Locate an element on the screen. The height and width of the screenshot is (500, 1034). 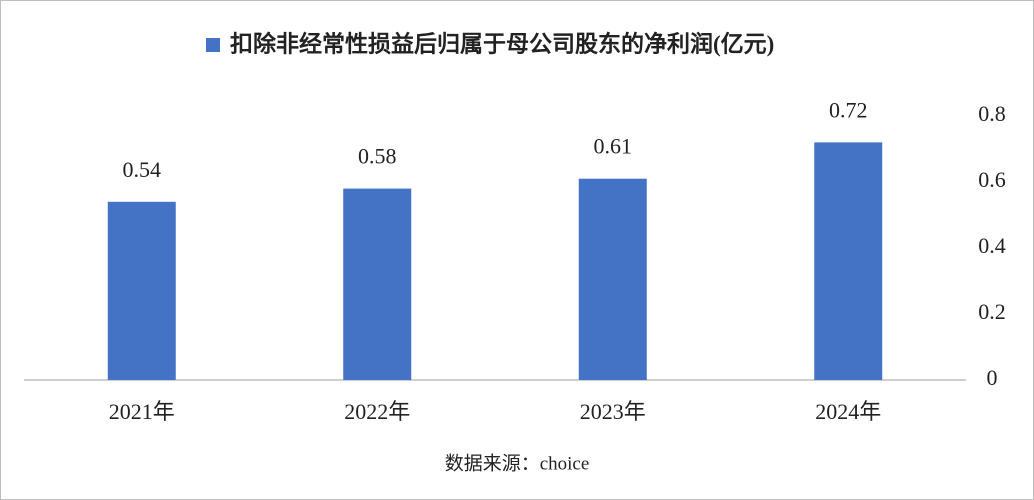
legend-label: 扣除非经常性损益后归属于母公司股东的净利润(亿元) is located at coordinates (502, 43).